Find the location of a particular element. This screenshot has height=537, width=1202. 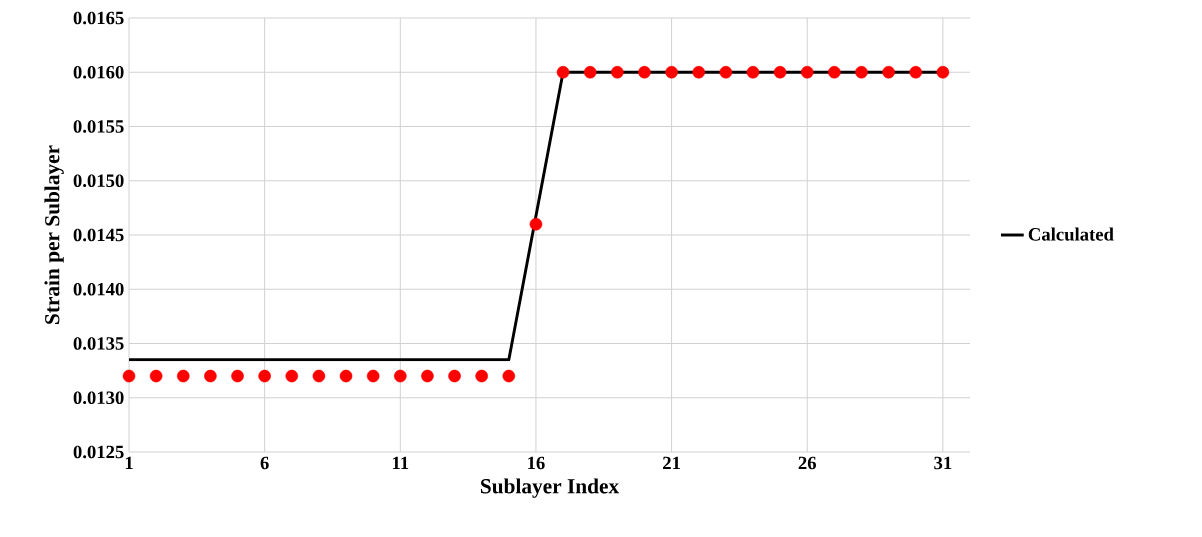

y-tick-label: 0.0150 is located at coordinates (98, 181).